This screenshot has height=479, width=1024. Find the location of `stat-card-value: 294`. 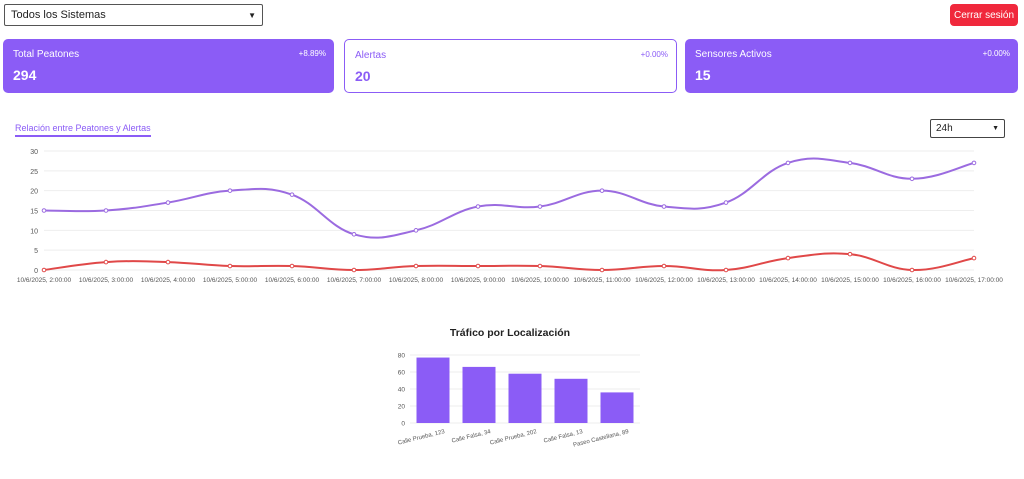

stat-card-value: 294 is located at coordinates (25, 75).